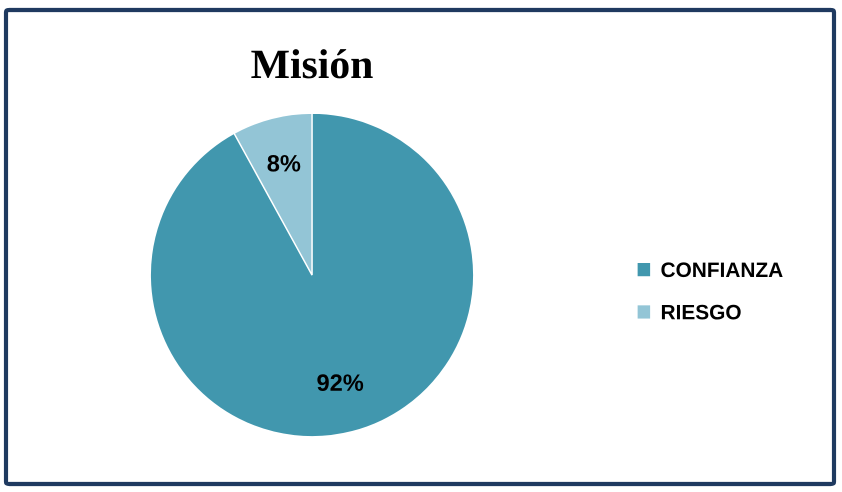  Describe the element at coordinates (722, 270) in the screenshot. I see `legend-label: CONFIANZA` at that location.